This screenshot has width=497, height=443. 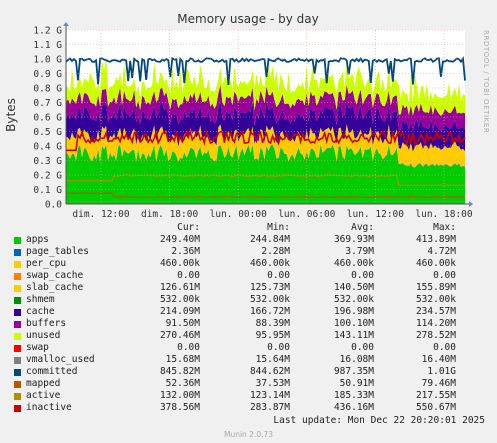 I want to click on legend-max: 155.89M, so click(x=435, y=287).